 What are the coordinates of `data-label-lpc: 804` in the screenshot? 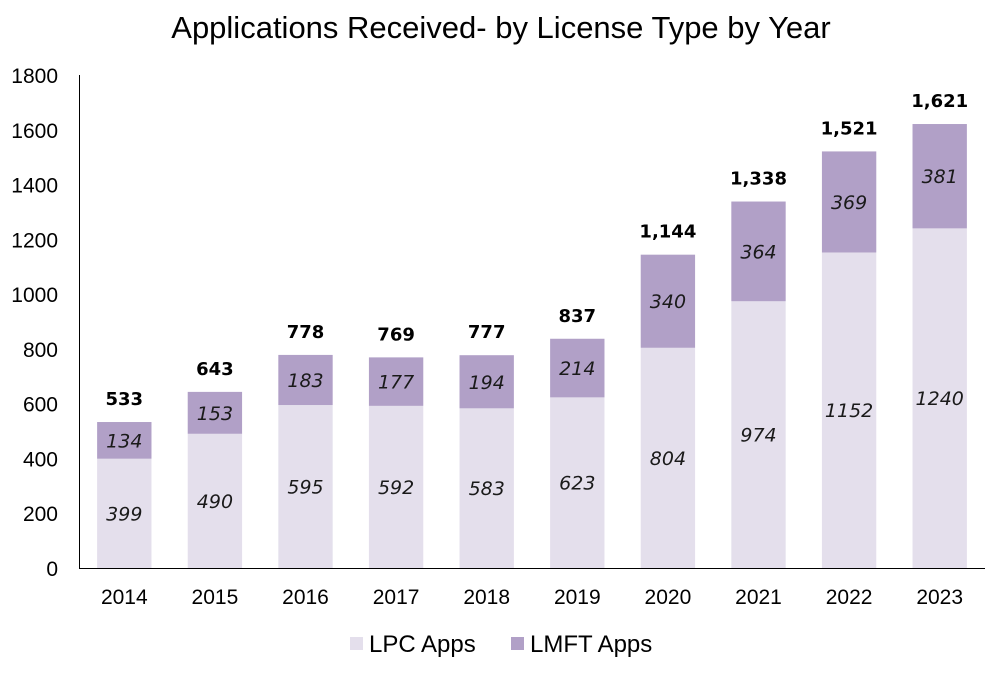 It's located at (668, 459).